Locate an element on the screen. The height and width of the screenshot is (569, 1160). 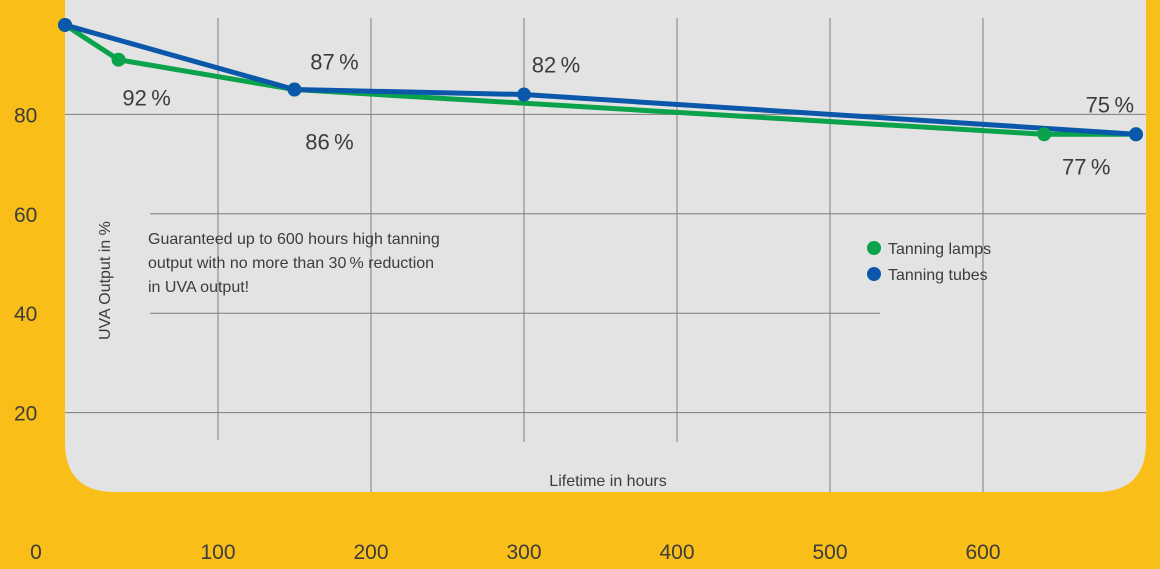
data-label-4: 82 % is located at coordinates (556, 65).